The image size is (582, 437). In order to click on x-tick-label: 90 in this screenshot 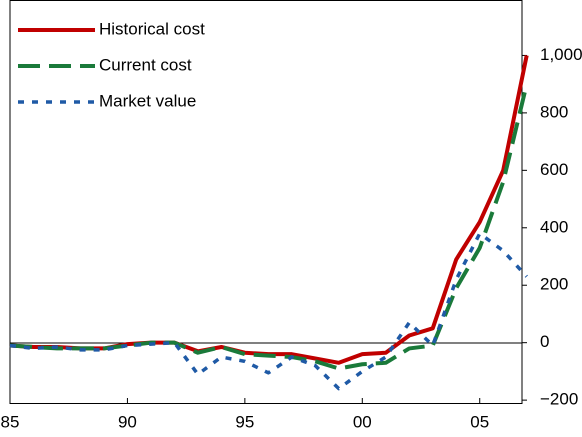, I will do `click(127, 421)`.